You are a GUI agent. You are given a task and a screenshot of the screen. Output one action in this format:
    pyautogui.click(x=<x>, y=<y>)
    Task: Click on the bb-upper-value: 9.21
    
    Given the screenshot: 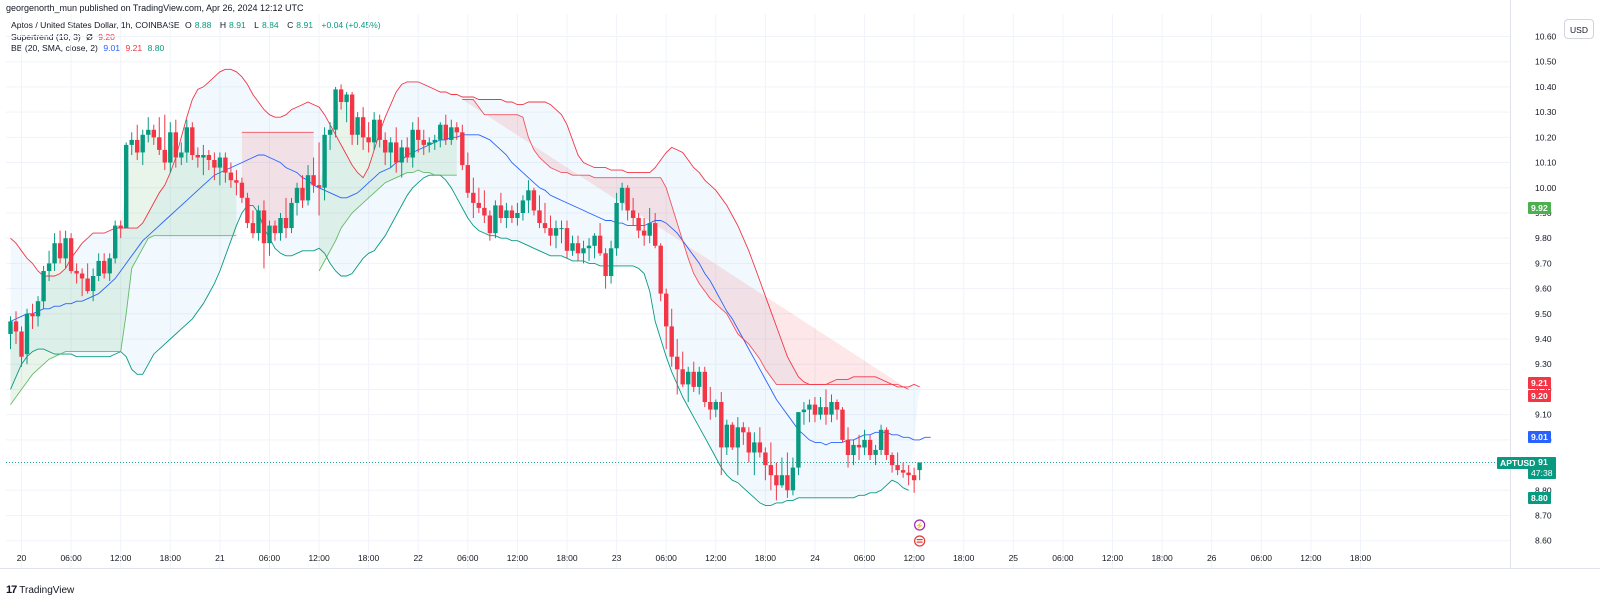 What is the action you would take?
    pyautogui.click(x=134, y=48)
    